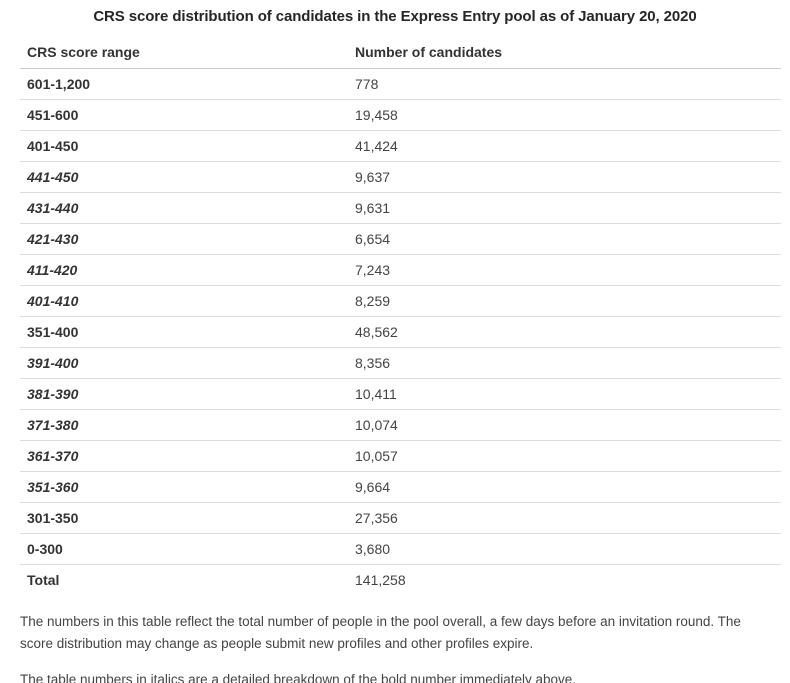  I want to click on candidates-cell: 6,654, so click(564, 239).